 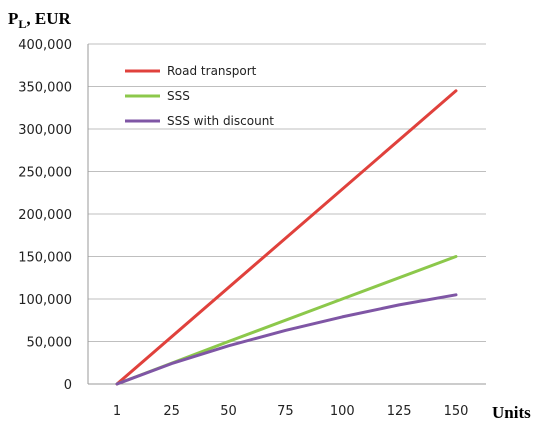 I want to click on x-tick-label: 100, so click(x=342, y=411).